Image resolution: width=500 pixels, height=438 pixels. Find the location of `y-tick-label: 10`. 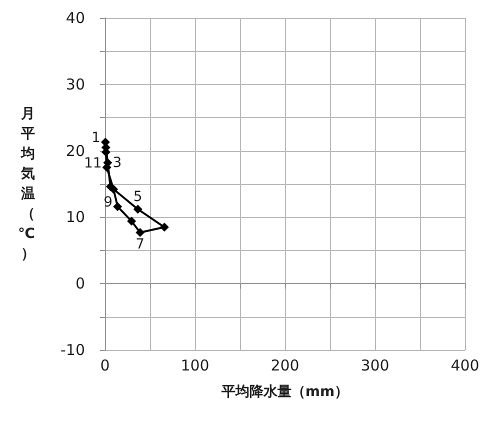

y-tick-label: 10 is located at coordinates (75, 217).